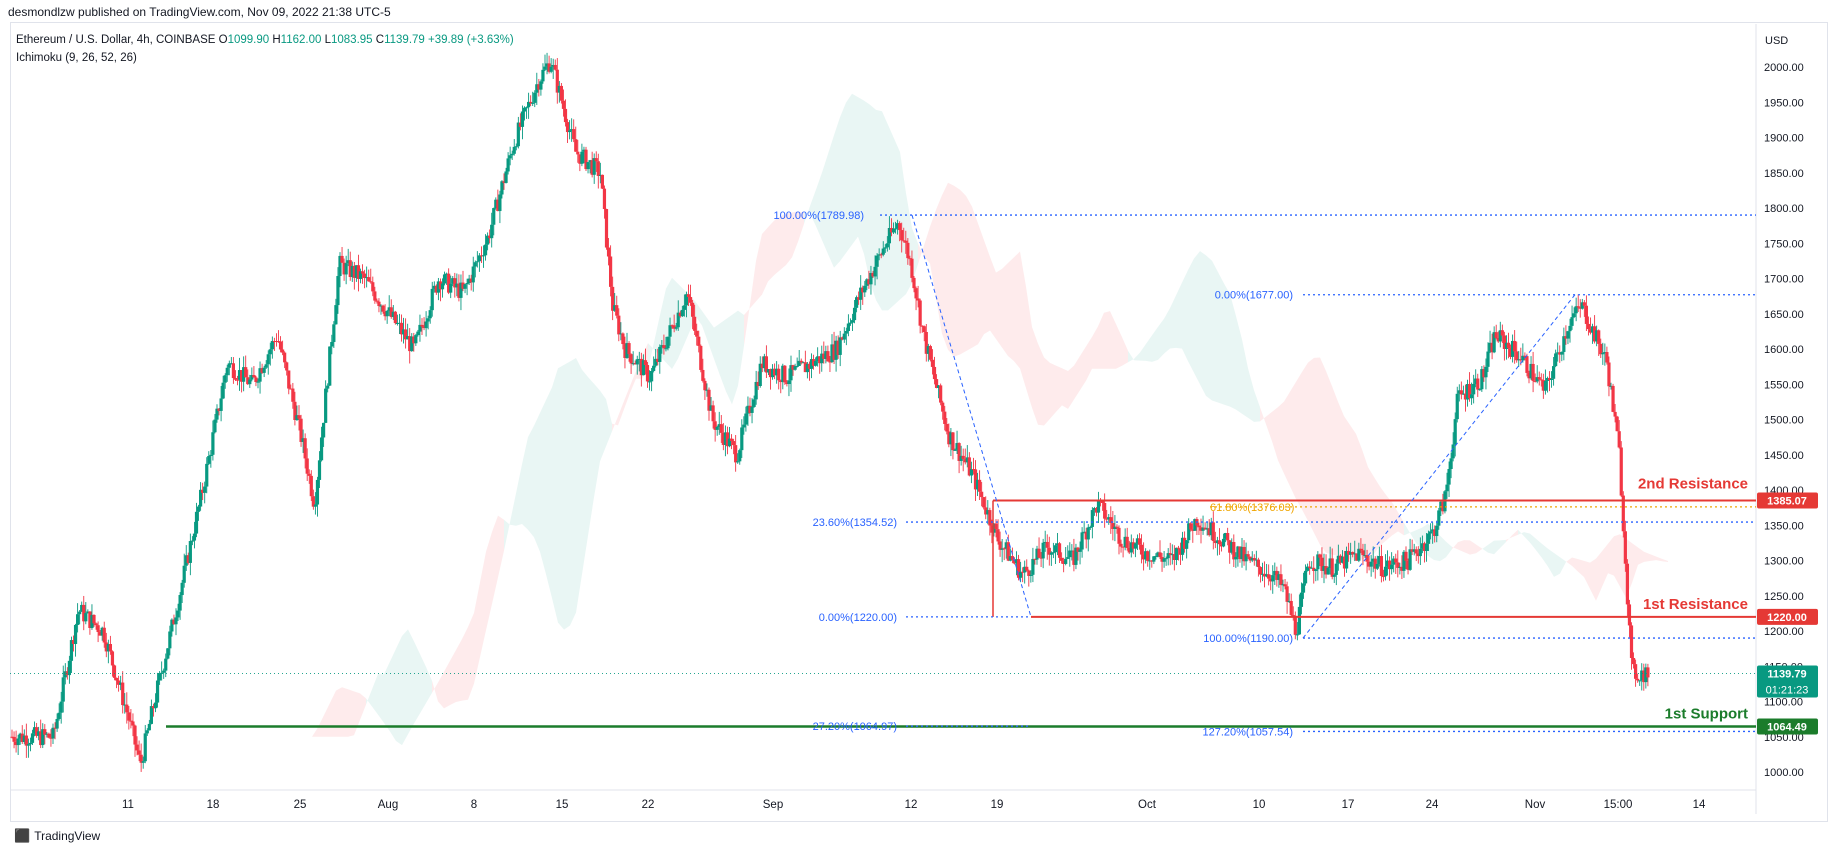 The height and width of the screenshot is (850, 1834). I want to click on open-value: 1099.90, so click(248, 40).